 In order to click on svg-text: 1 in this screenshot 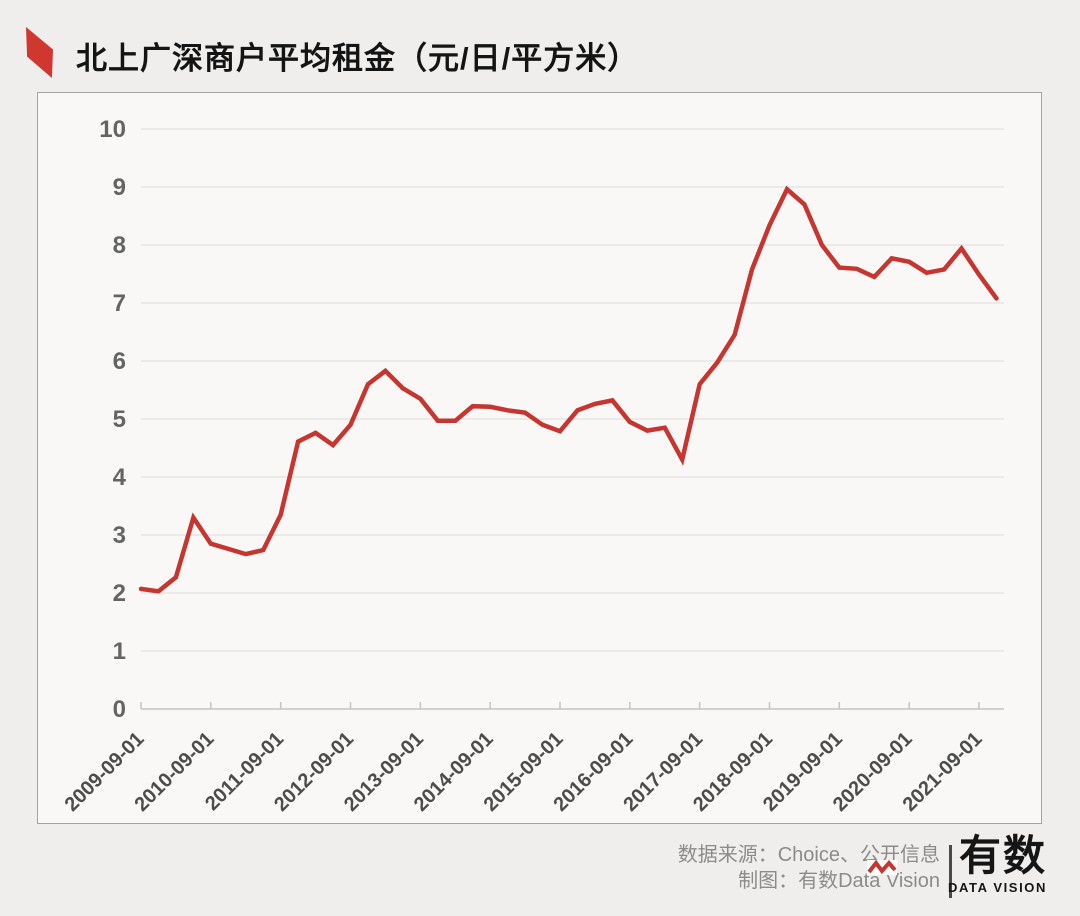, I will do `click(119, 651)`.